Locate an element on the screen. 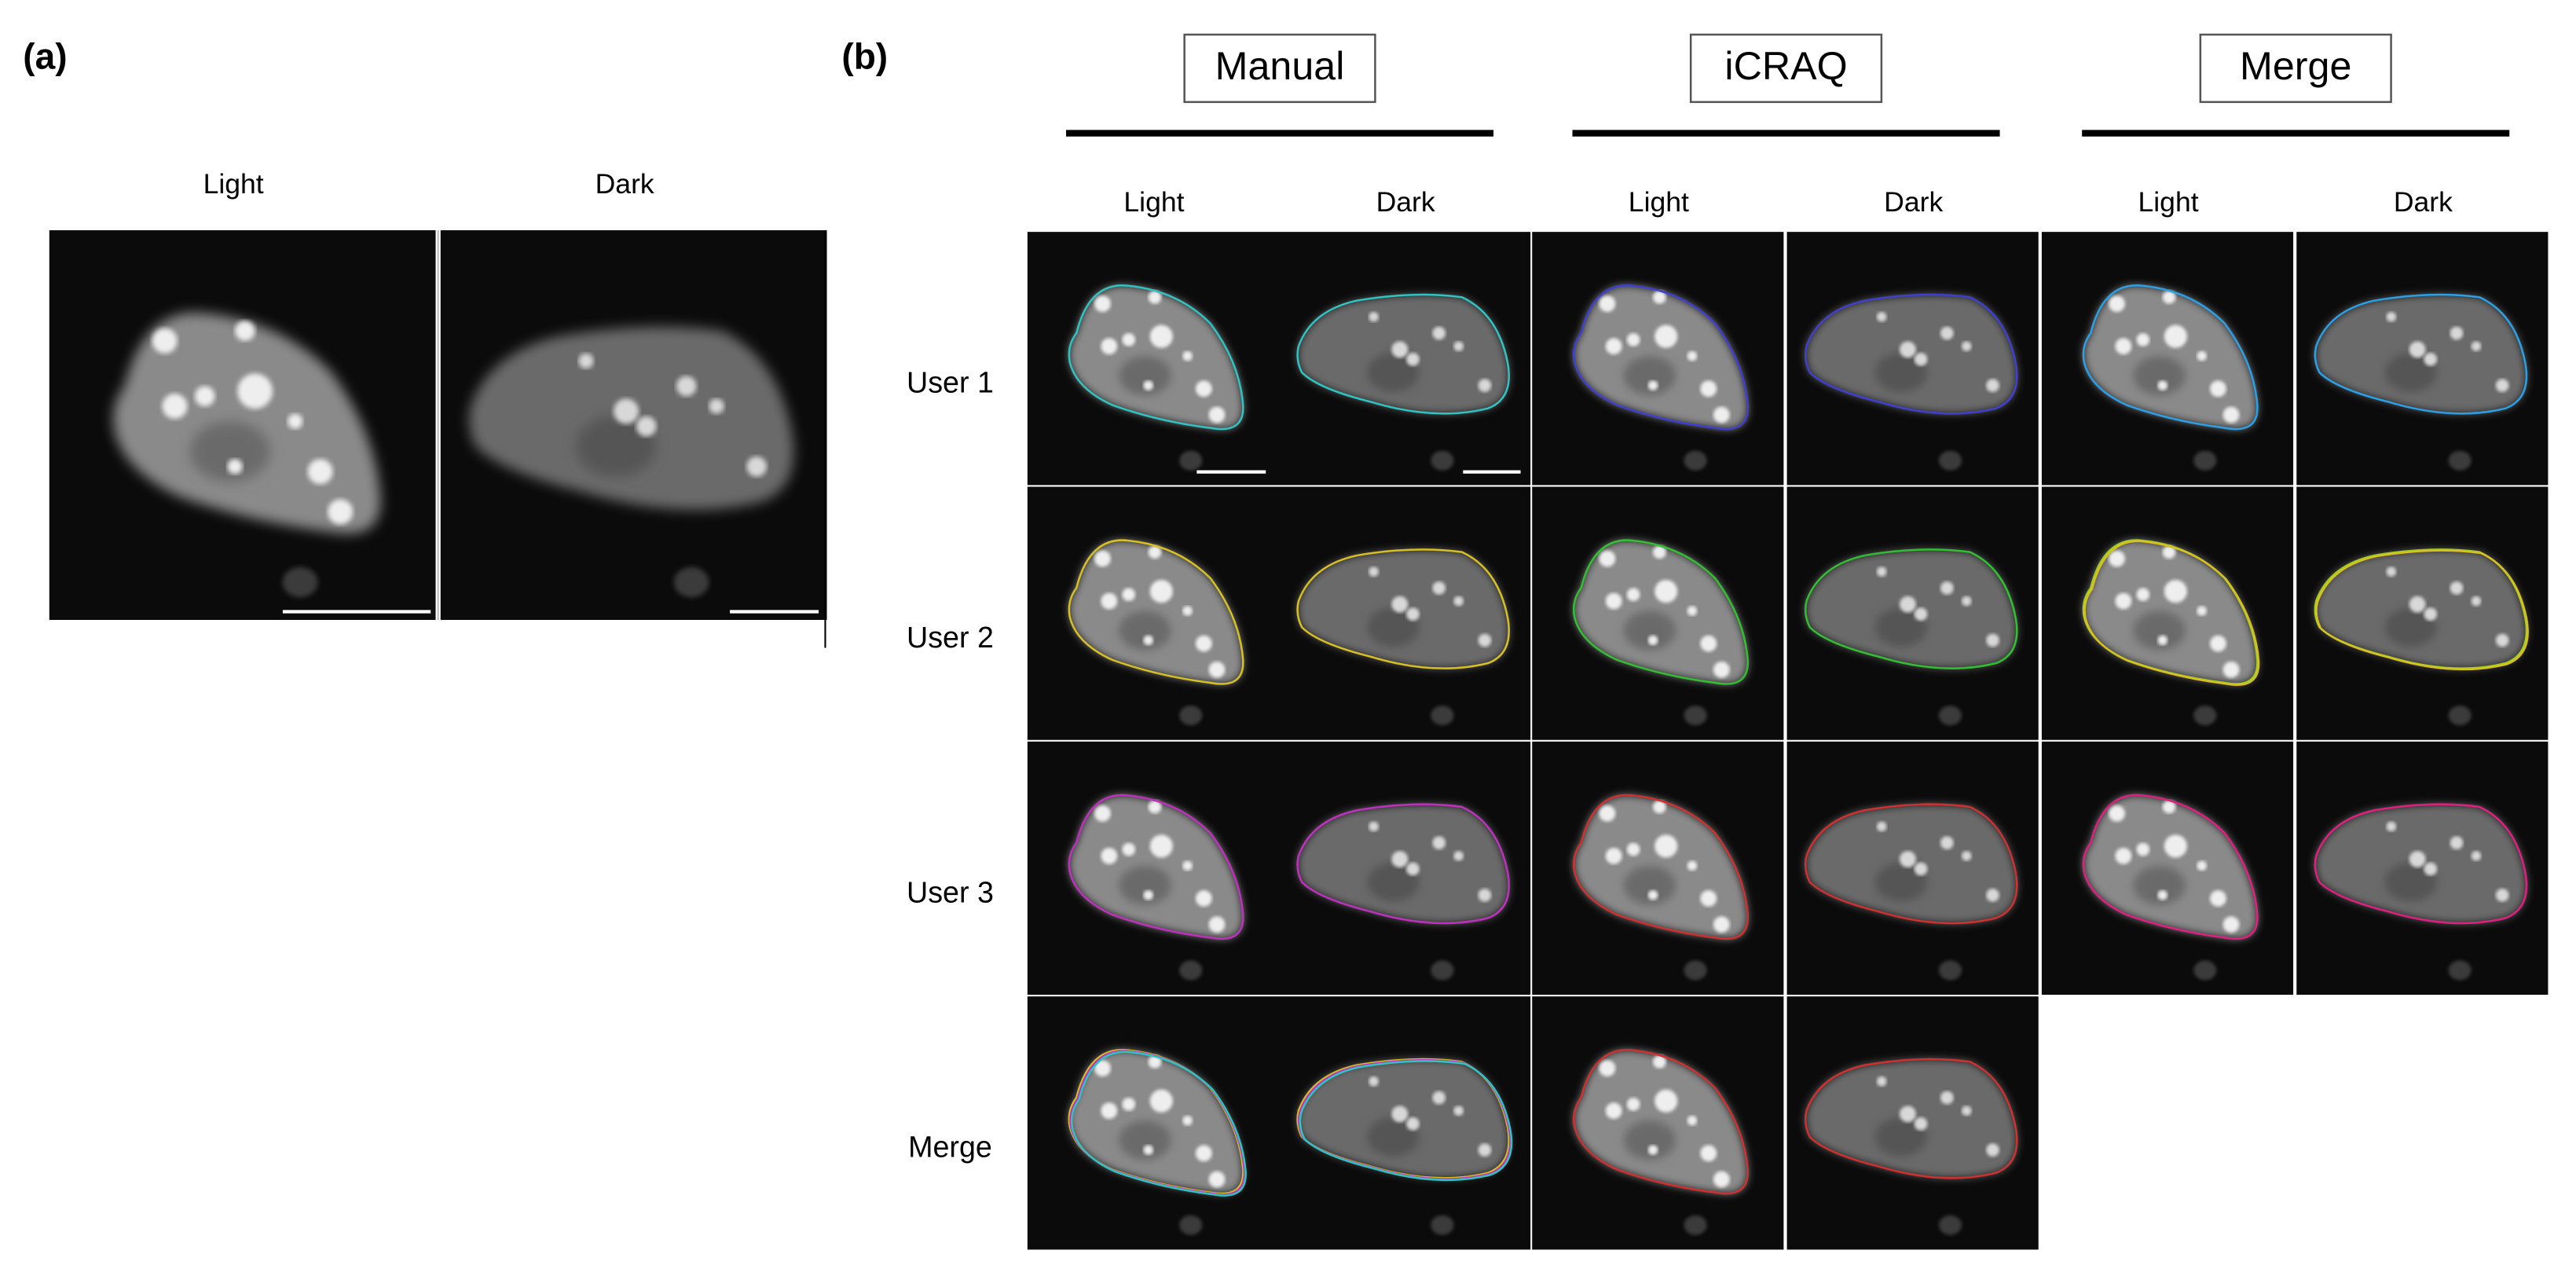 This screenshot has height=1276, width=2576. row-label: User 2 is located at coordinates (950, 637).